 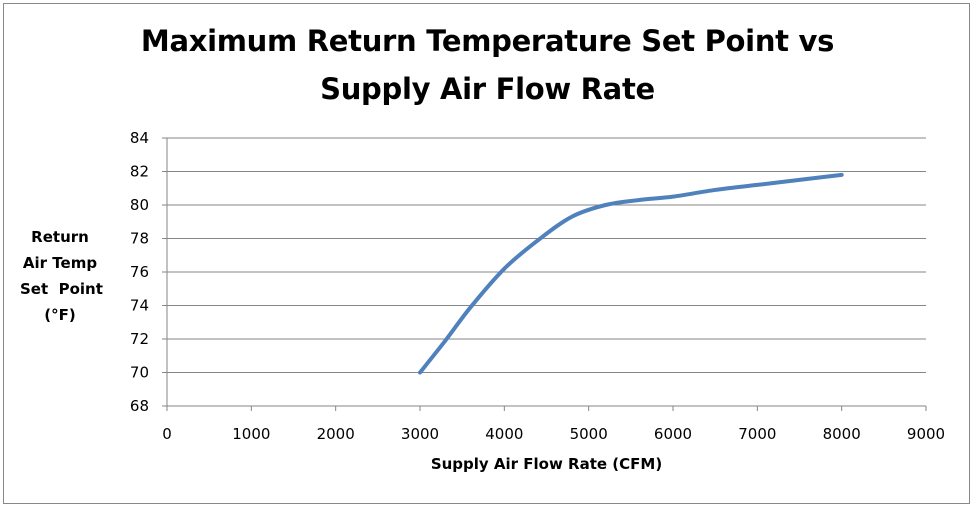 What do you see at coordinates (61, 276) in the screenshot?
I see `y-axis-label: Return Air Temp Set Point (°F)` at bounding box center [61, 276].